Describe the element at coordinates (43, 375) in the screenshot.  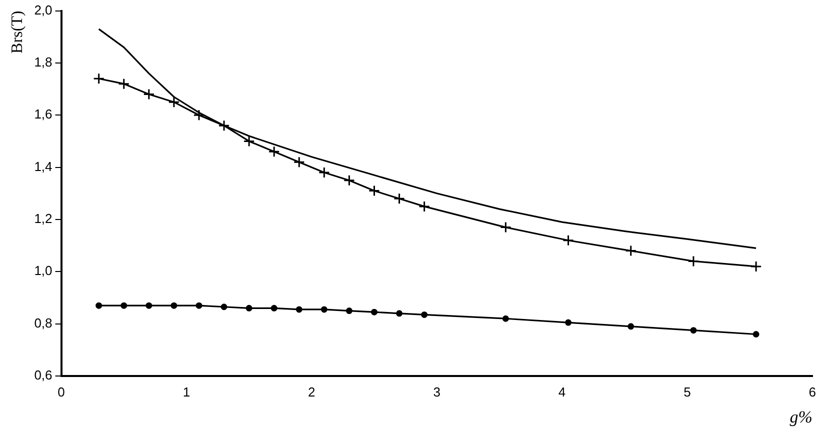
I see `y-tick-label: 0,6` at that location.